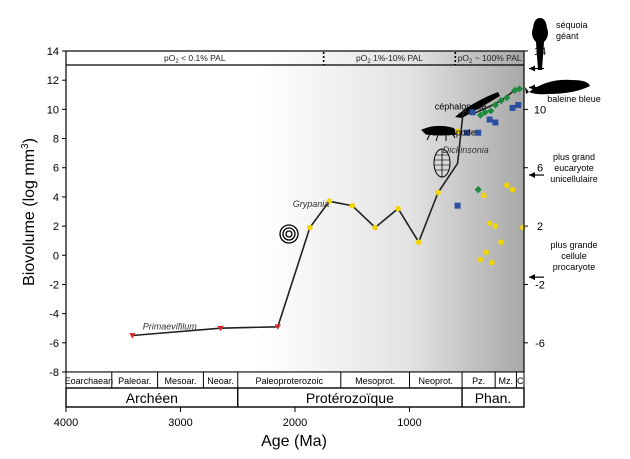 The width and height of the screenshot is (630, 459). What do you see at coordinates (409, 423) in the screenshot?
I see `x-tick-label: 1000` at bounding box center [409, 423].